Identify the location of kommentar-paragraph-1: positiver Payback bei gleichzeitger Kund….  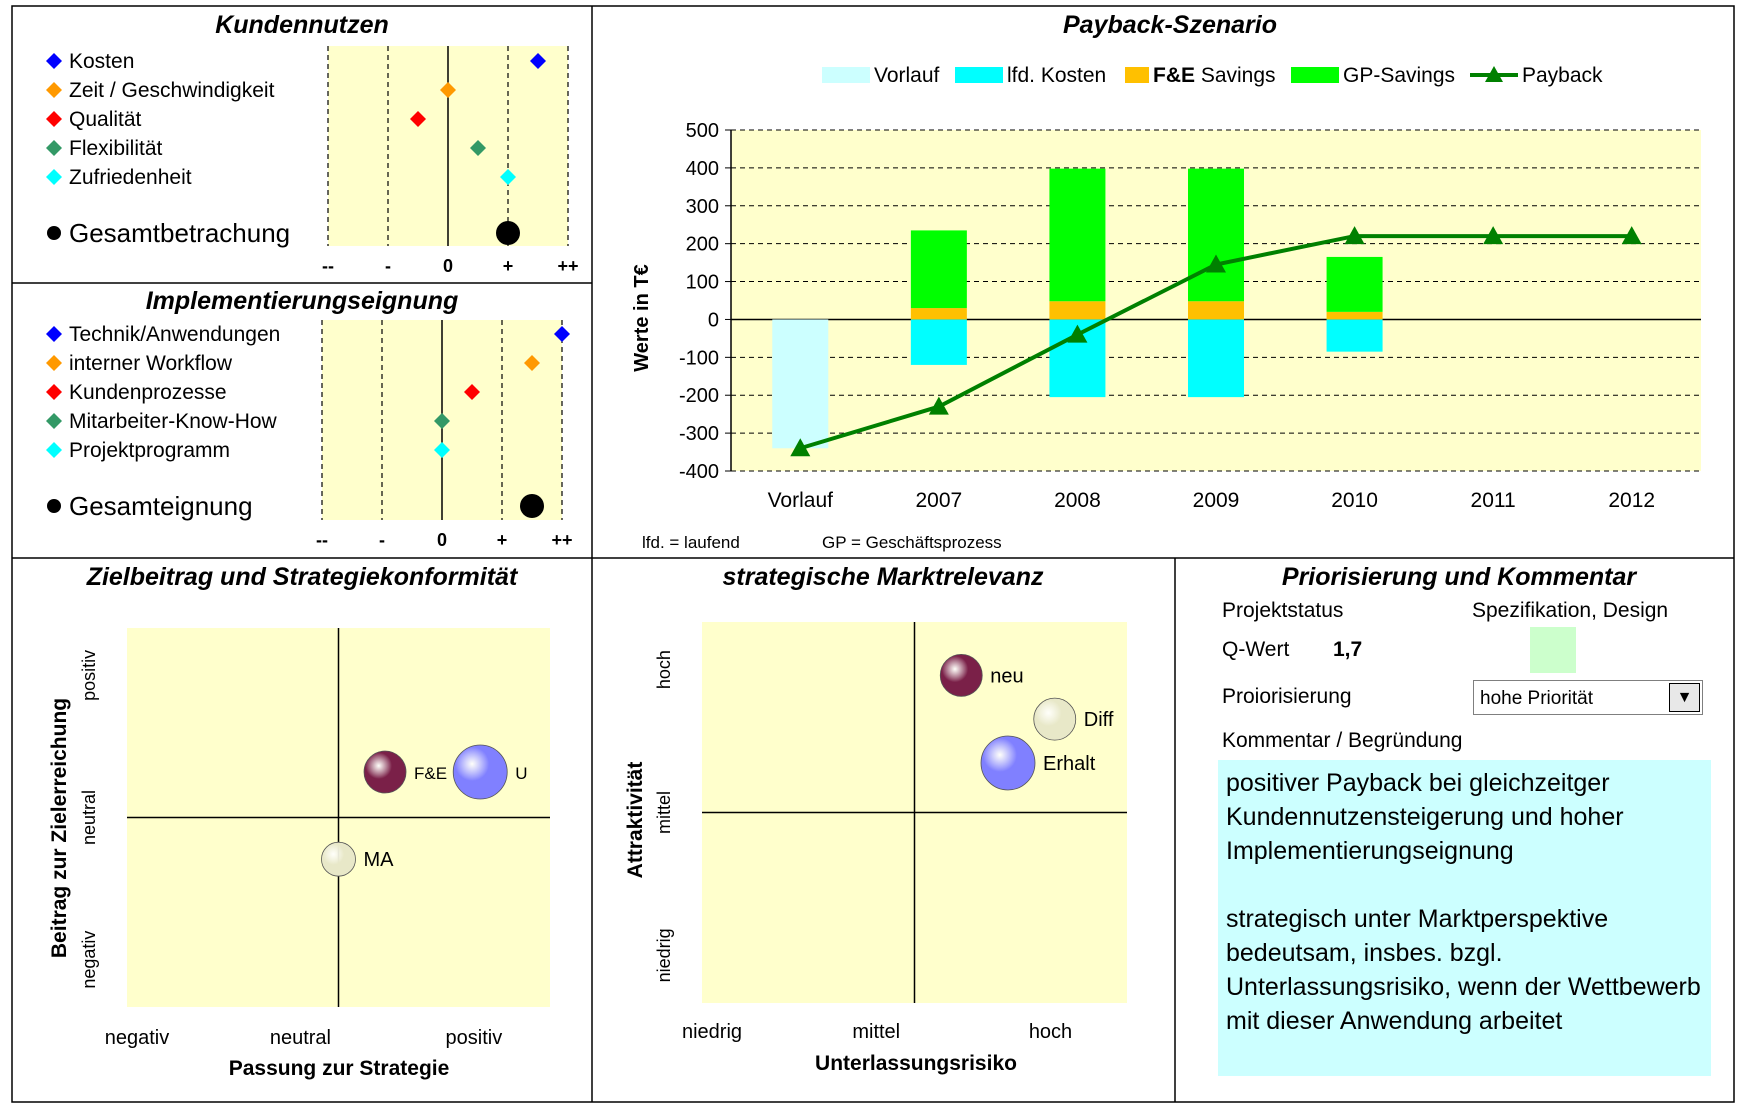
(1425, 817).